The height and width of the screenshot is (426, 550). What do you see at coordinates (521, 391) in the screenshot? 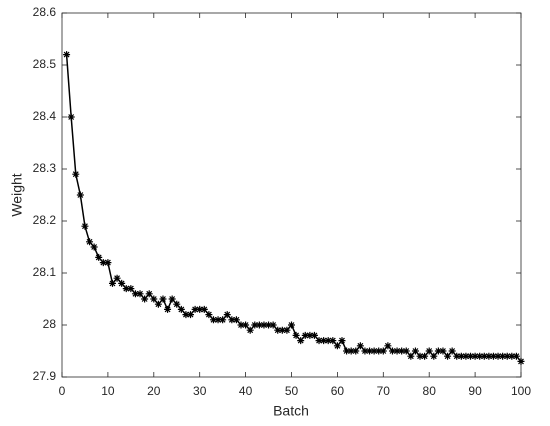
I see `x-tick-label: 100` at bounding box center [521, 391].